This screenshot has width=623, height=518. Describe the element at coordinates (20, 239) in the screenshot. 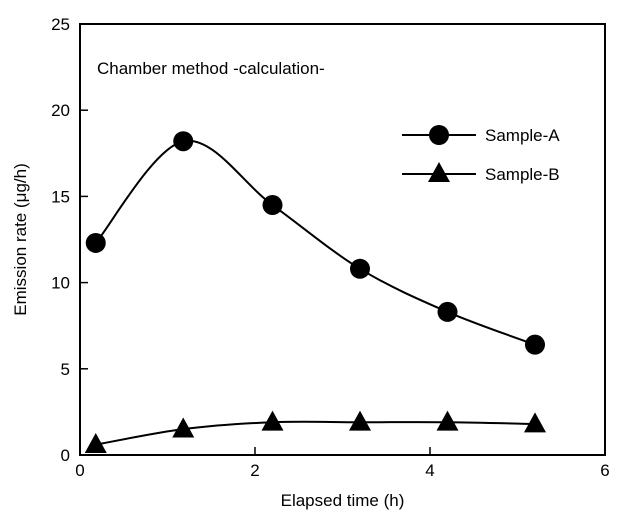

I see `y-axis-label: Emission rate (μg/h)` at that location.